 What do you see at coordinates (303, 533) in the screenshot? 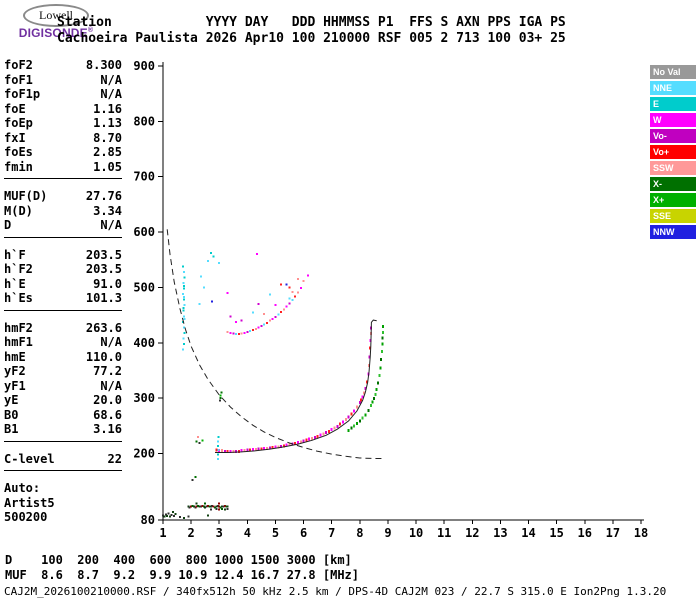
I see `svg-text: 6` at bounding box center [303, 533].